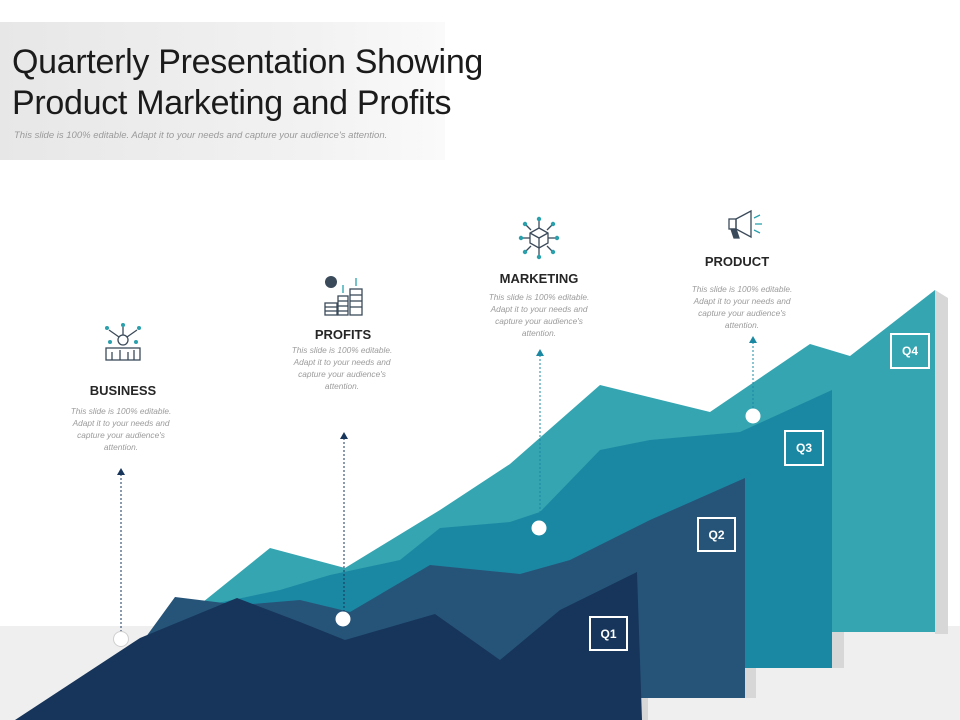 Image resolution: width=960 pixels, height=720 pixels. I want to click on title-band, so click(222, 91).